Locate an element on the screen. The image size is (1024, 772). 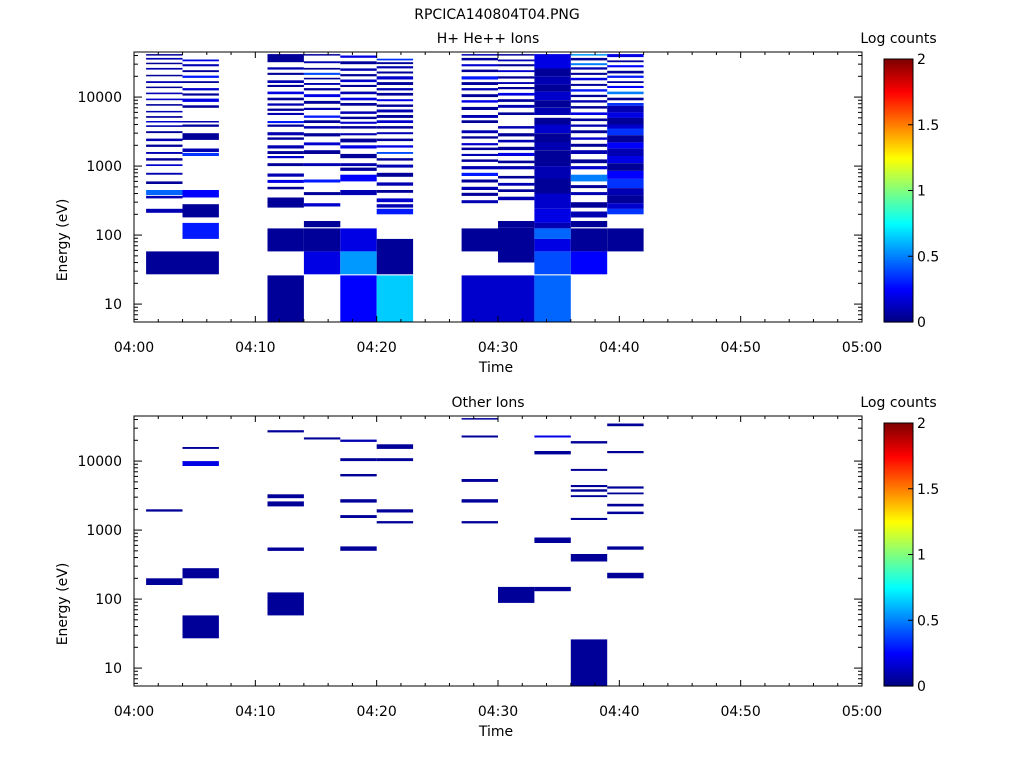
y-tick-label: 10 is located at coordinates (113, 305).